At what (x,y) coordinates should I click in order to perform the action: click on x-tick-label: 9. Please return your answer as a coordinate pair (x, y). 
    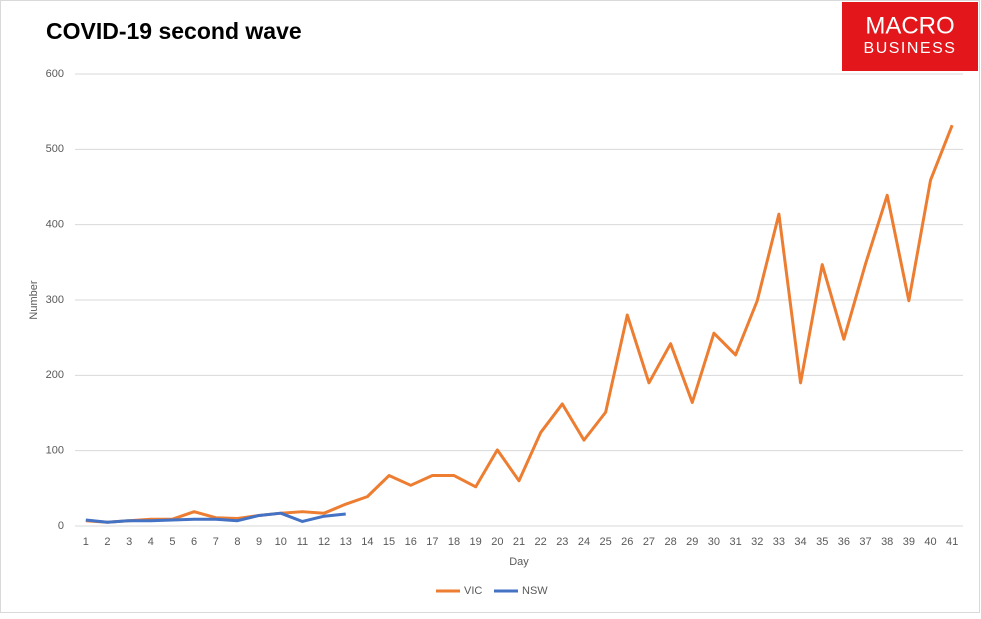
    Looking at the image, I should click on (259, 542).